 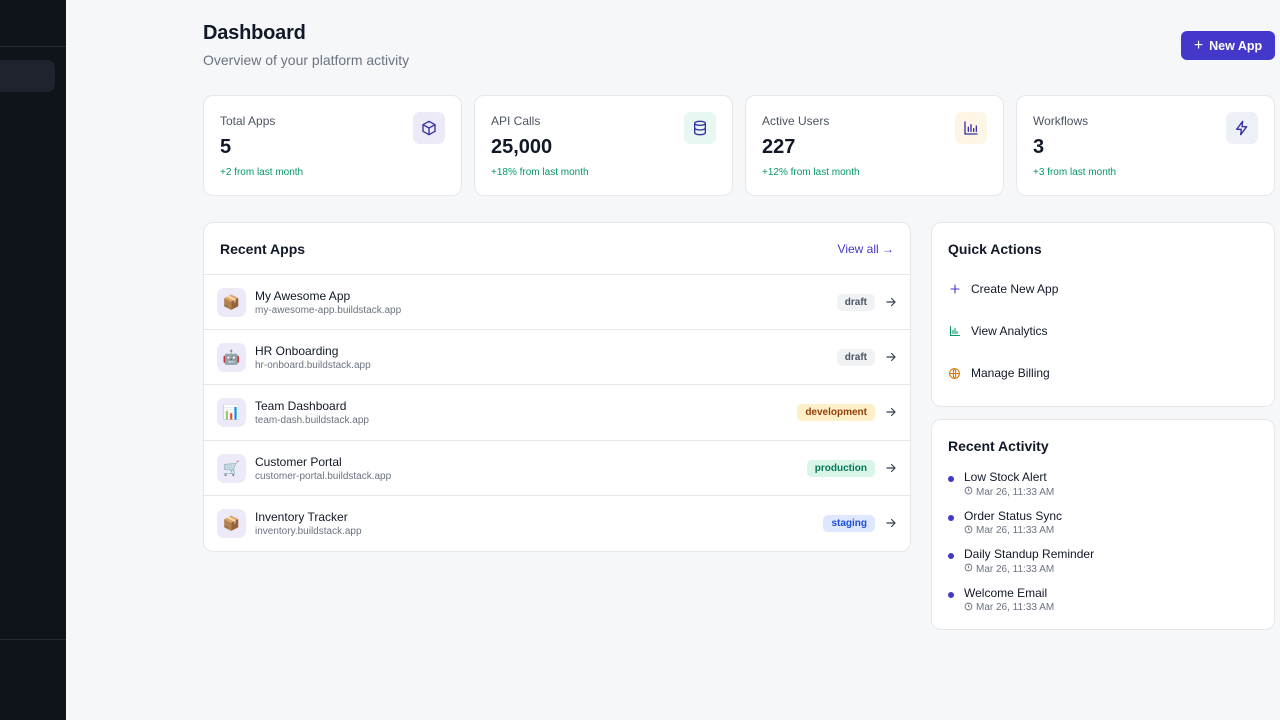 I want to click on action-label: View Analytics, so click(x=1009, y=331).